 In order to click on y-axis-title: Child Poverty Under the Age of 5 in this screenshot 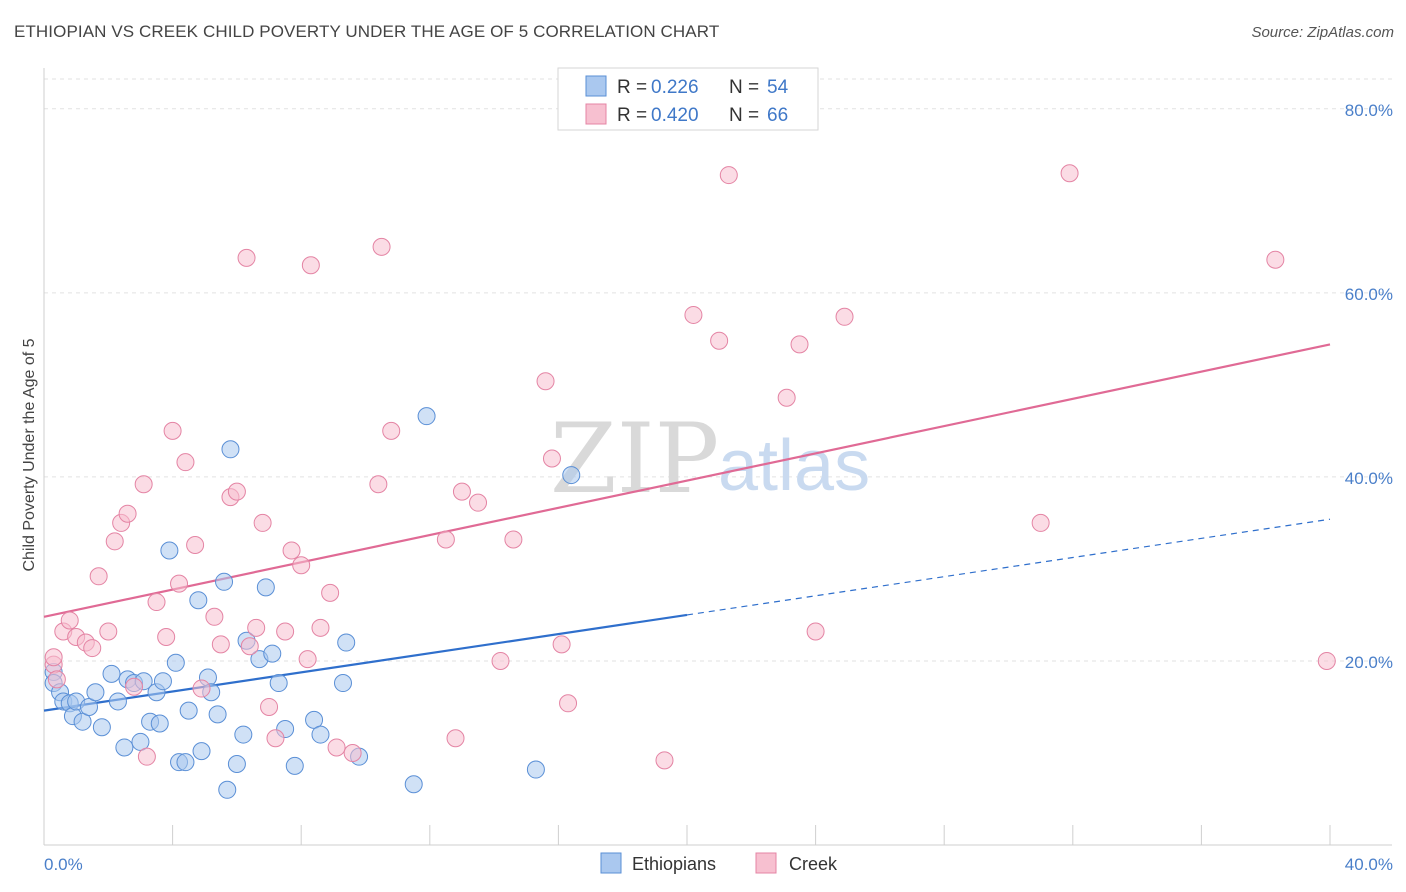, I will do `click(29, 454)`.